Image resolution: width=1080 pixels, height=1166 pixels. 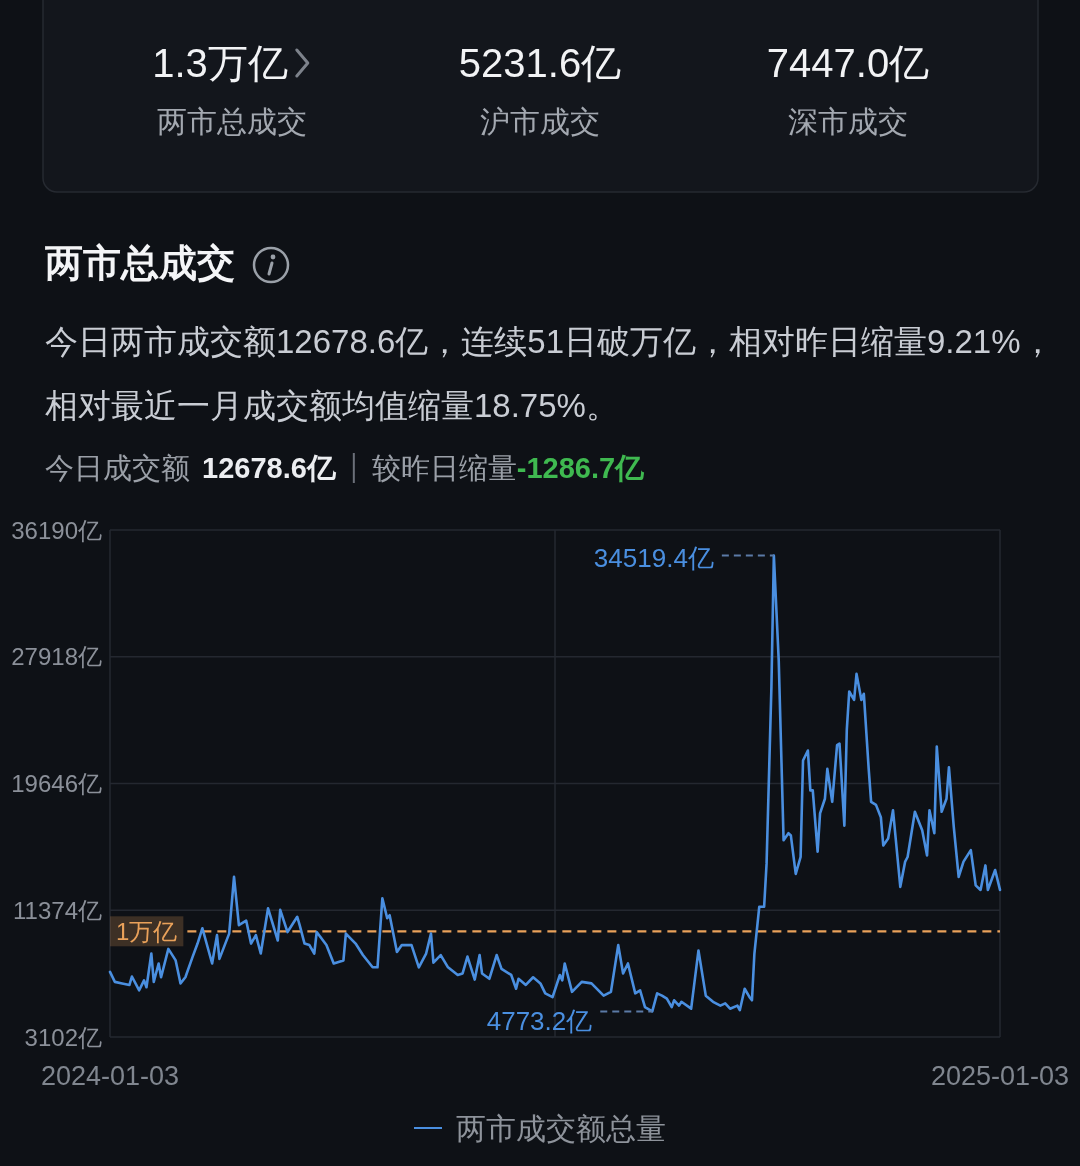 I want to click on text: 深市成交, so click(x=848, y=121).